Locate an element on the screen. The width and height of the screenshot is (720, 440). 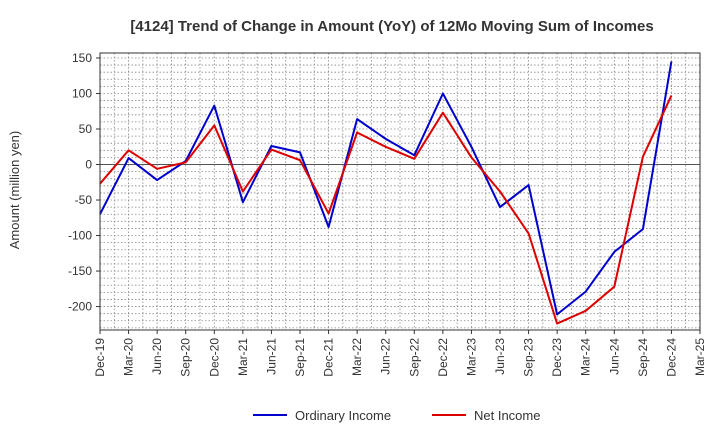
x-tick-label: Sep-20 is located at coordinates (186, 357).